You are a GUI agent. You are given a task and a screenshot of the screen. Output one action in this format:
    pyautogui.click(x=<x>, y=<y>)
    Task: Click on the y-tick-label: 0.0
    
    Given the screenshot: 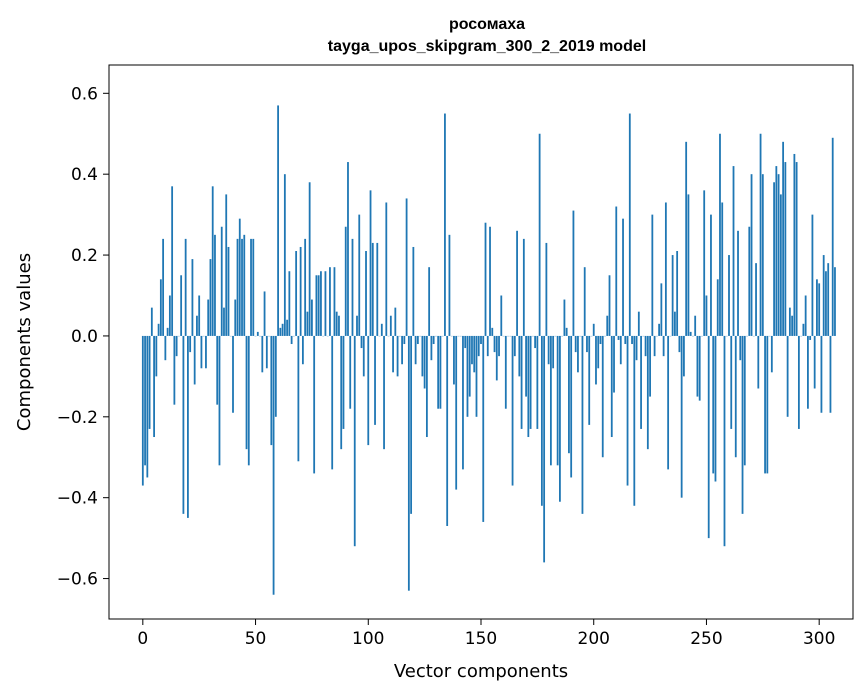 What is the action you would take?
    pyautogui.click(x=84, y=337)
    